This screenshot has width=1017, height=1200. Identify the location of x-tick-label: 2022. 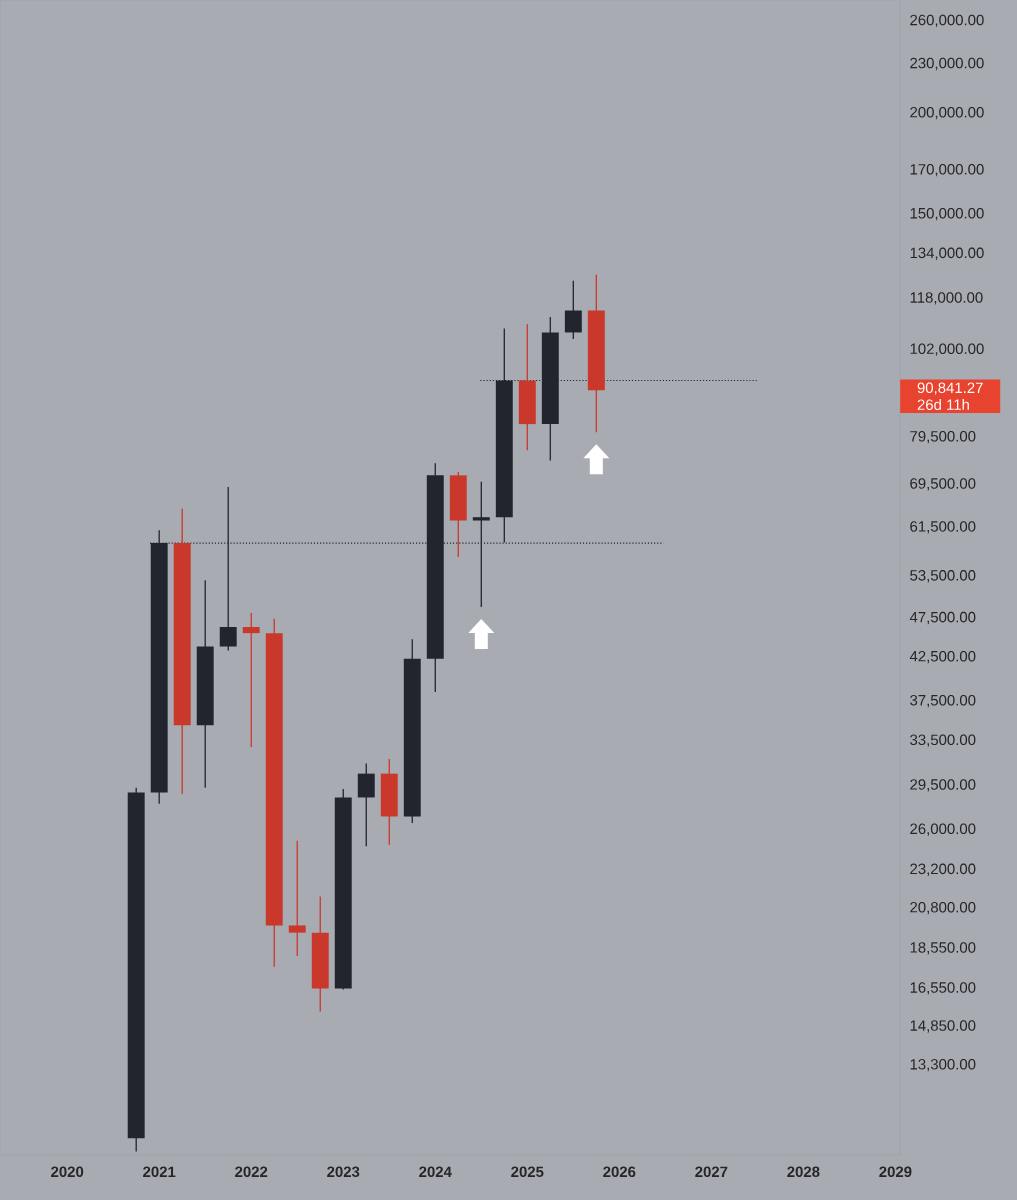
(251, 1172).